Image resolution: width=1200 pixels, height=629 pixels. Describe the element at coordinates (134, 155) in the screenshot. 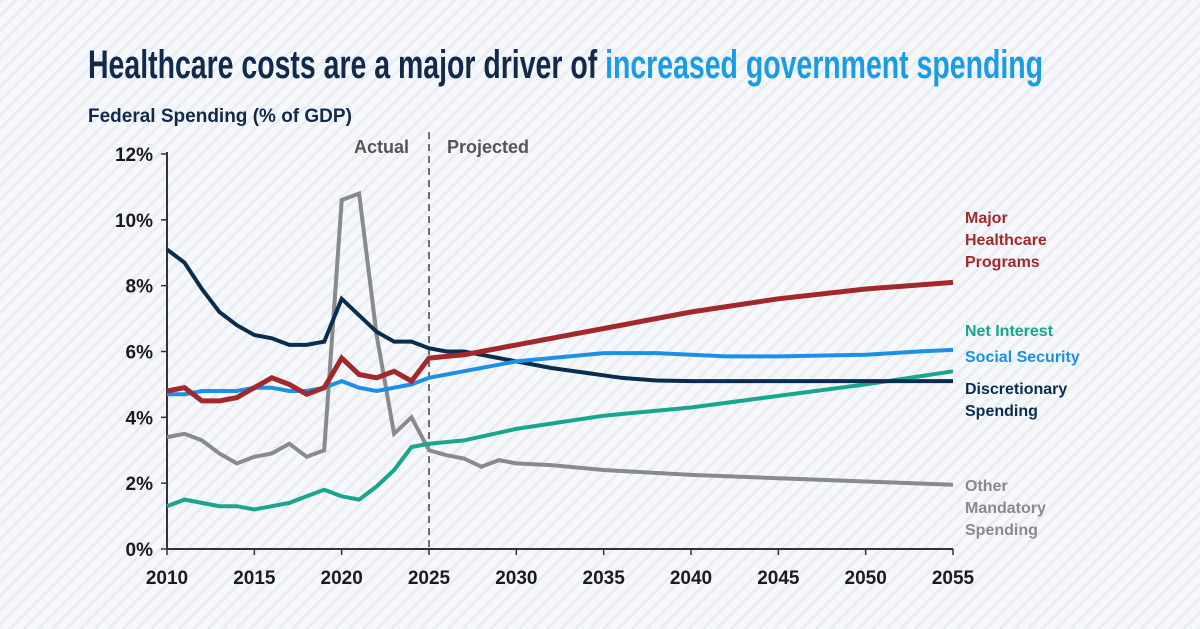

I see `y-tick-label: 12%` at that location.